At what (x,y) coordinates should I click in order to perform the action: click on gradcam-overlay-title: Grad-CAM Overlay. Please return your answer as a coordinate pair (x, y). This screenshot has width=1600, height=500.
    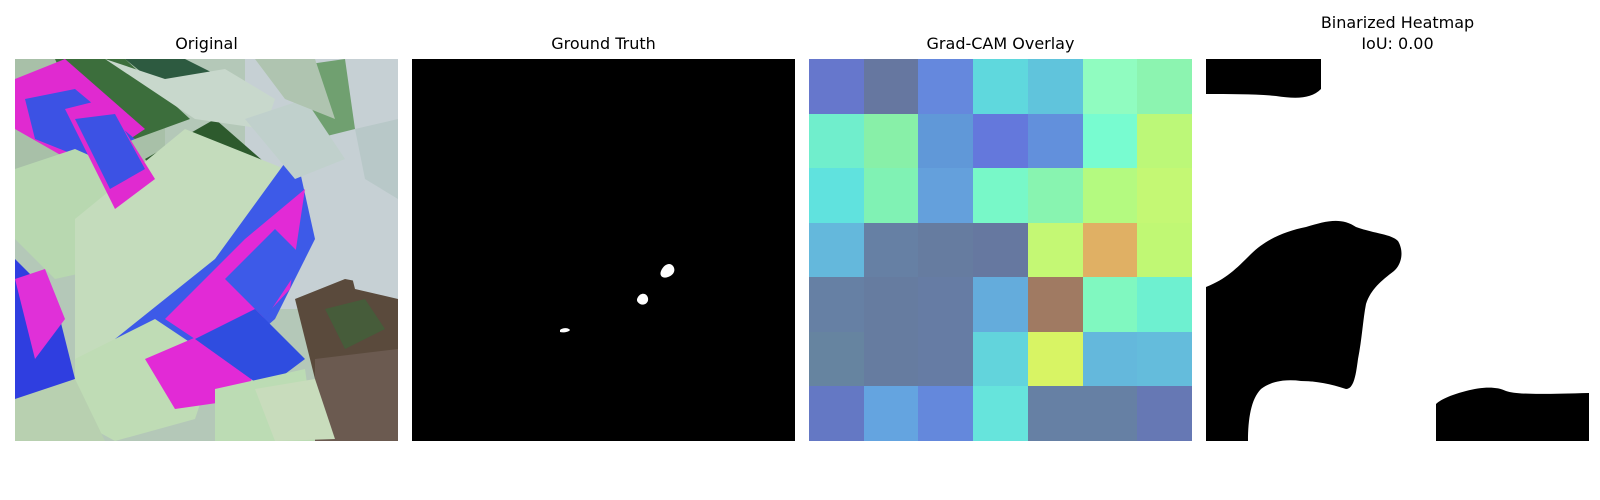
    Looking at the image, I should click on (1000, 43).